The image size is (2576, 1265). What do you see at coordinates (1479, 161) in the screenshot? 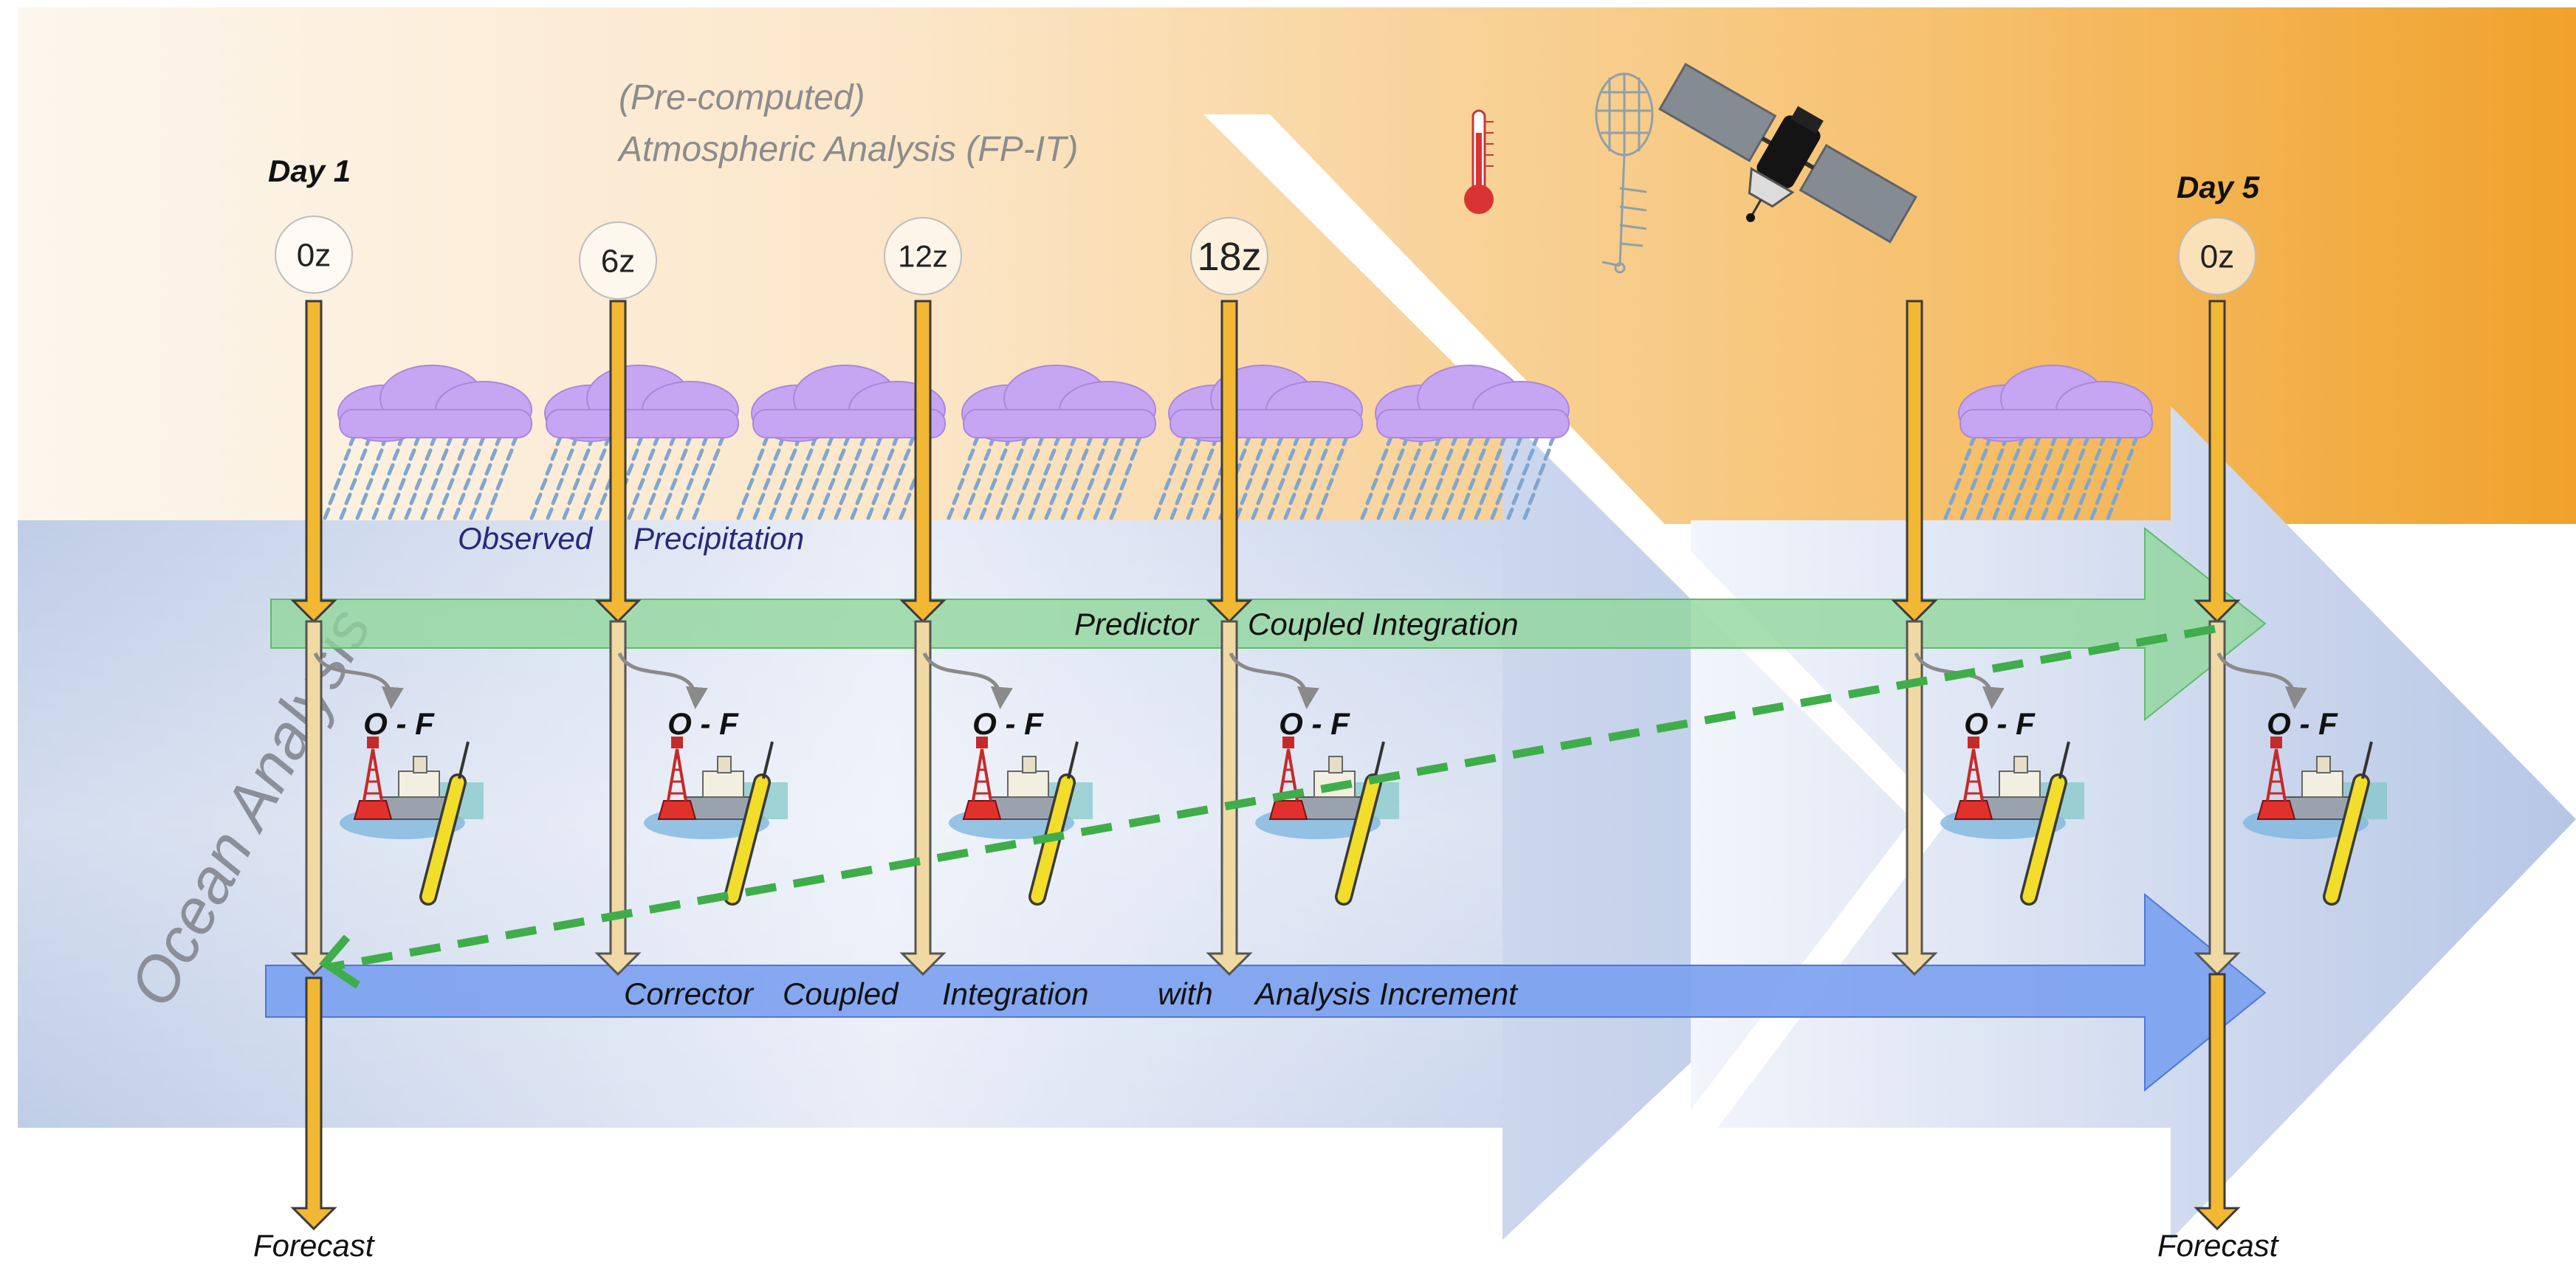
I see `thermometer-icon` at bounding box center [1479, 161].